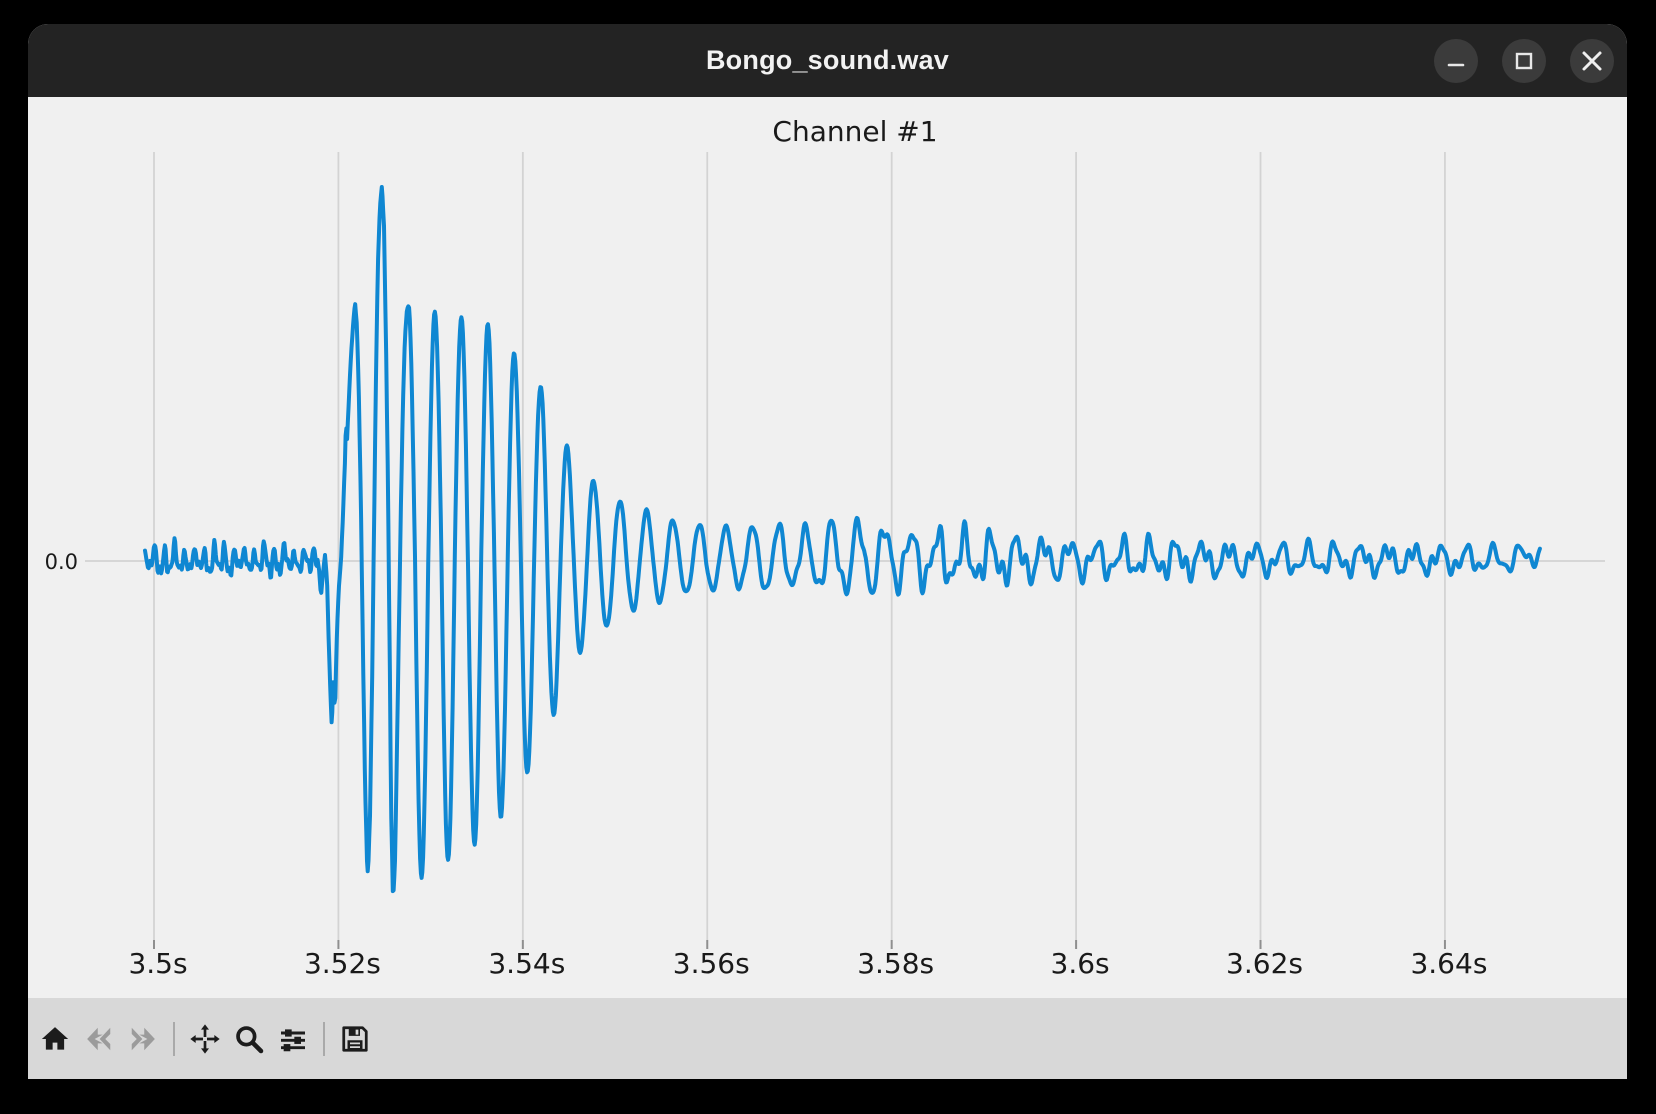 This screenshot has height=1114, width=1656. I want to click on save-button, so click(355, 1039).